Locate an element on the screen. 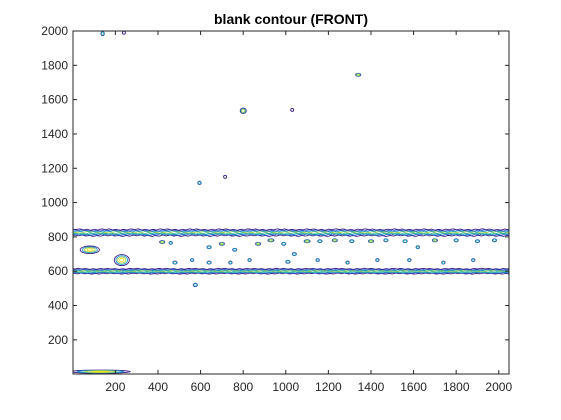 The image size is (561, 420). x-tick-label-600: 600 is located at coordinates (201, 387).